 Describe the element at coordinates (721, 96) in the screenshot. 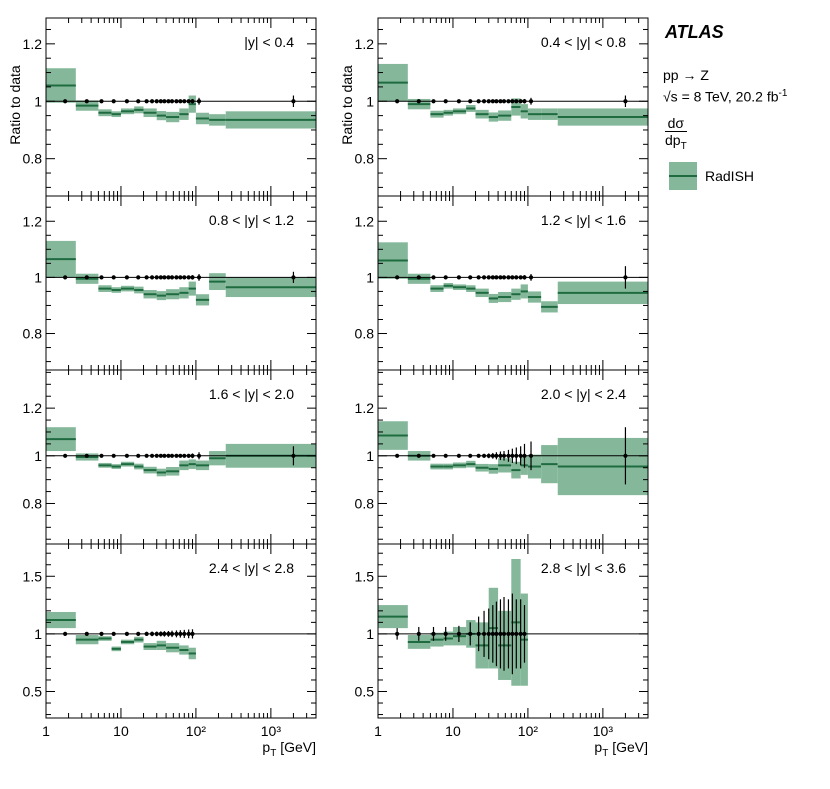

I see `energy-text: √s = 8 TeV, 20.2 fb` at that location.